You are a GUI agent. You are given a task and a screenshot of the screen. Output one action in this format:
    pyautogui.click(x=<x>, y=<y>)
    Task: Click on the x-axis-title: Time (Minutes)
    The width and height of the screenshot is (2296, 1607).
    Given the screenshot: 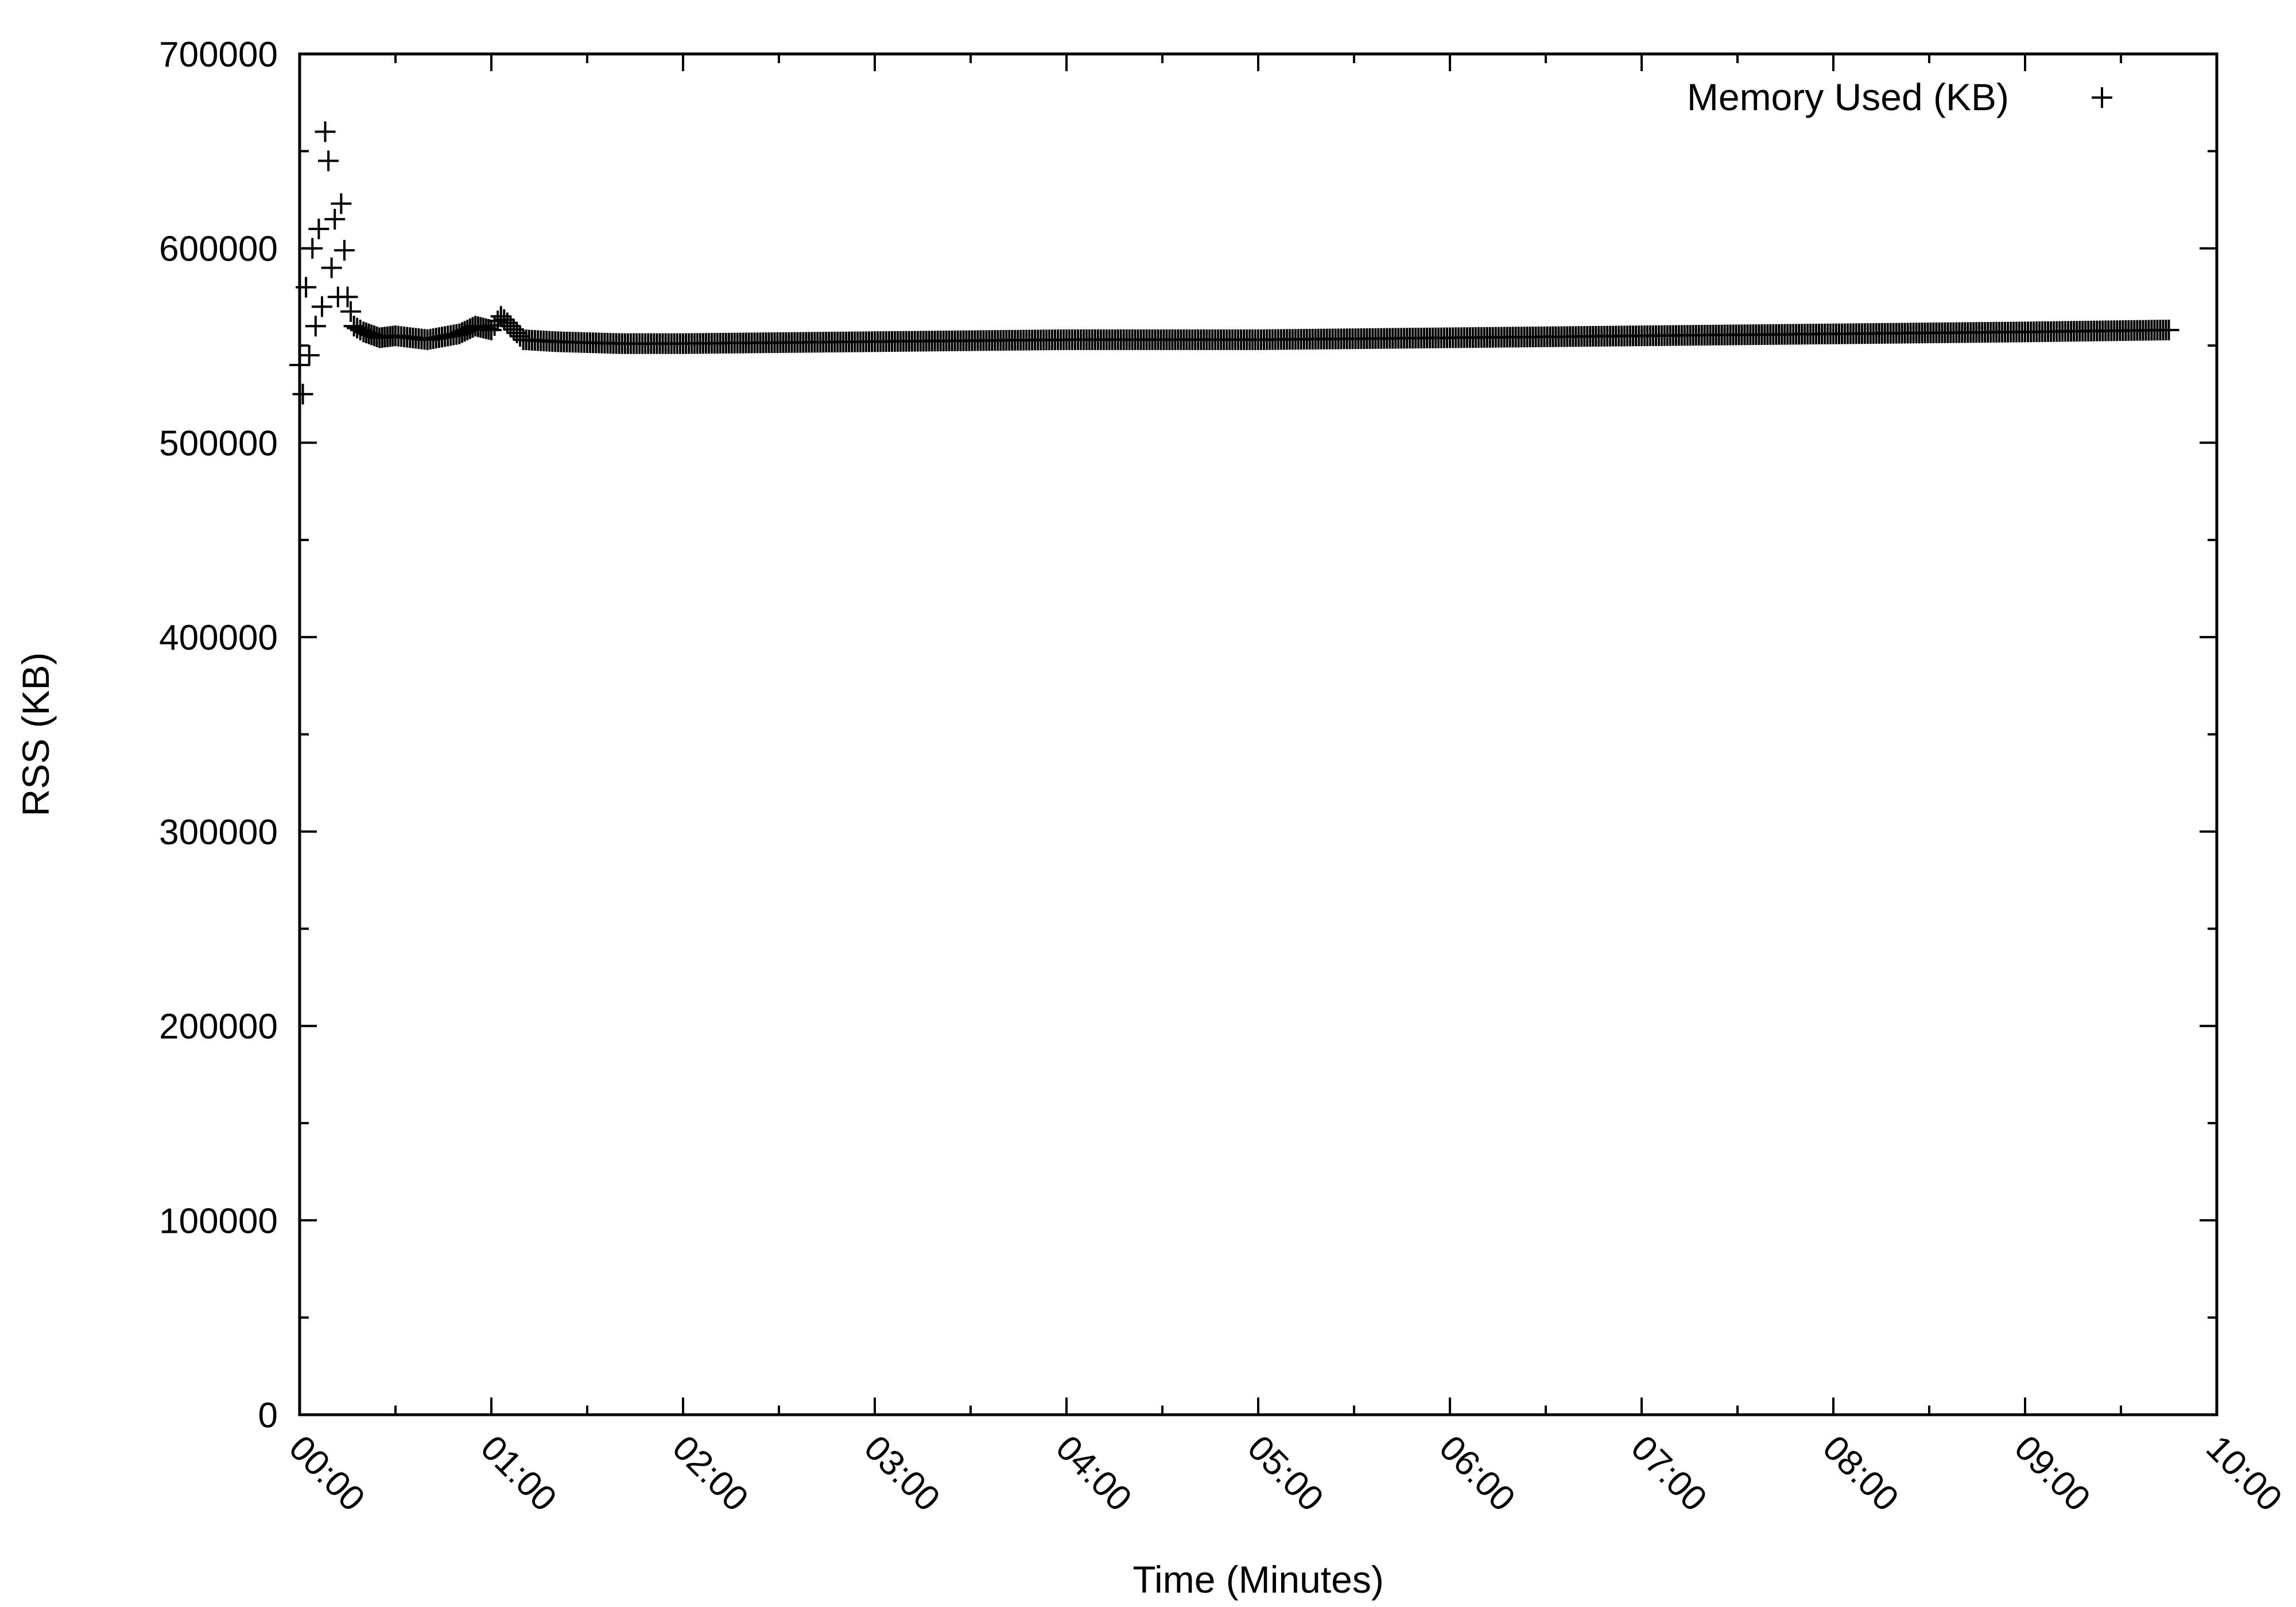 What is the action you would take?
    pyautogui.click(x=1258, y=1579)
    